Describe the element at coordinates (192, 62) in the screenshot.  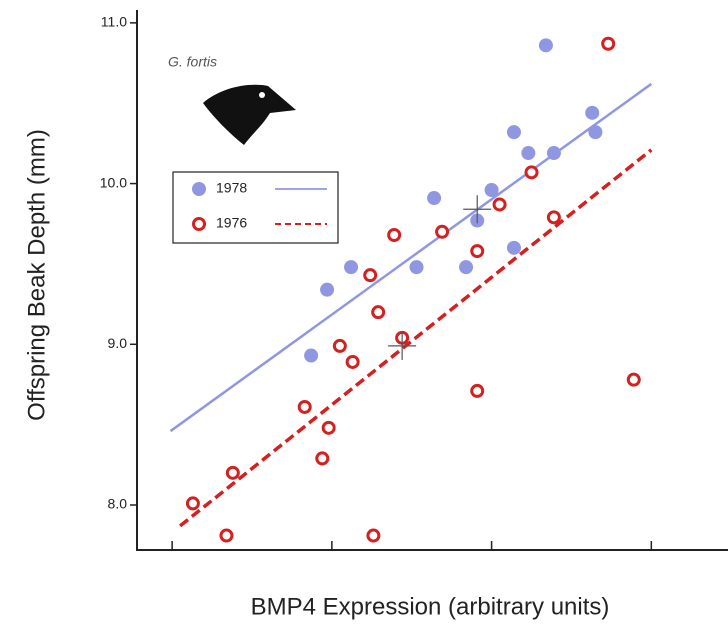
I see `annotation: G. fortis` at that location.